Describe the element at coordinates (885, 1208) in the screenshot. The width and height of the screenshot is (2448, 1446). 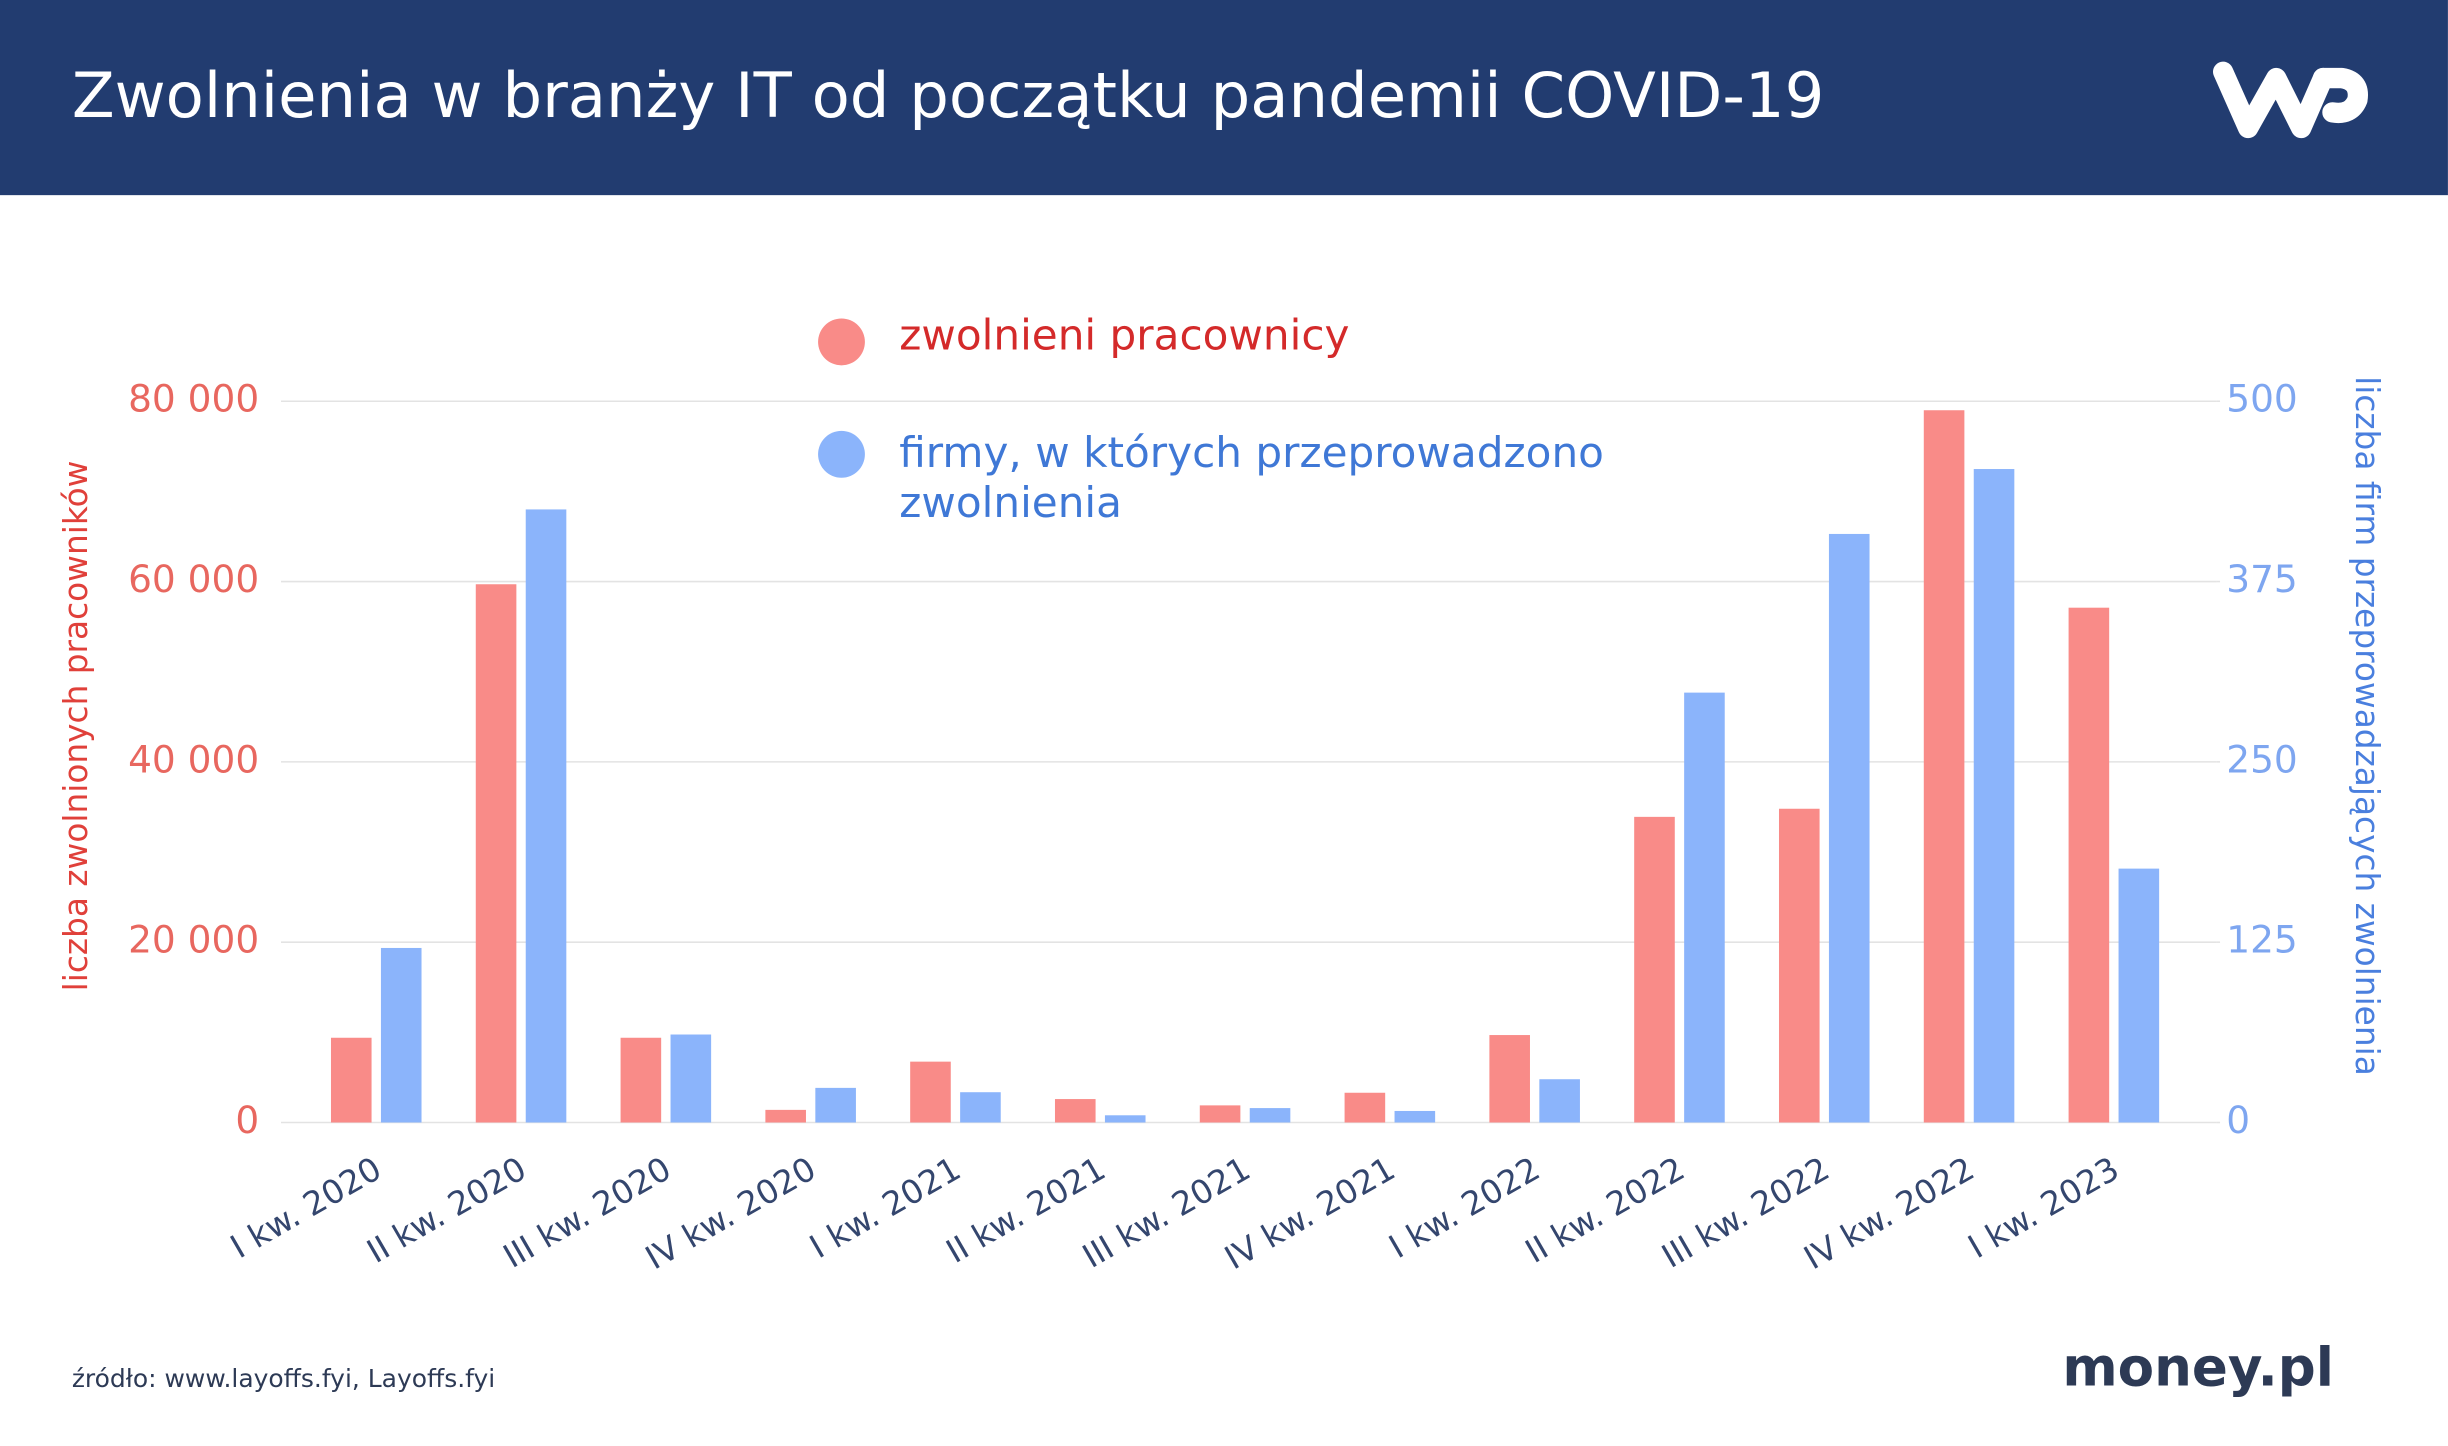
I see `x-tick-label: I kw. 2021` at that location.